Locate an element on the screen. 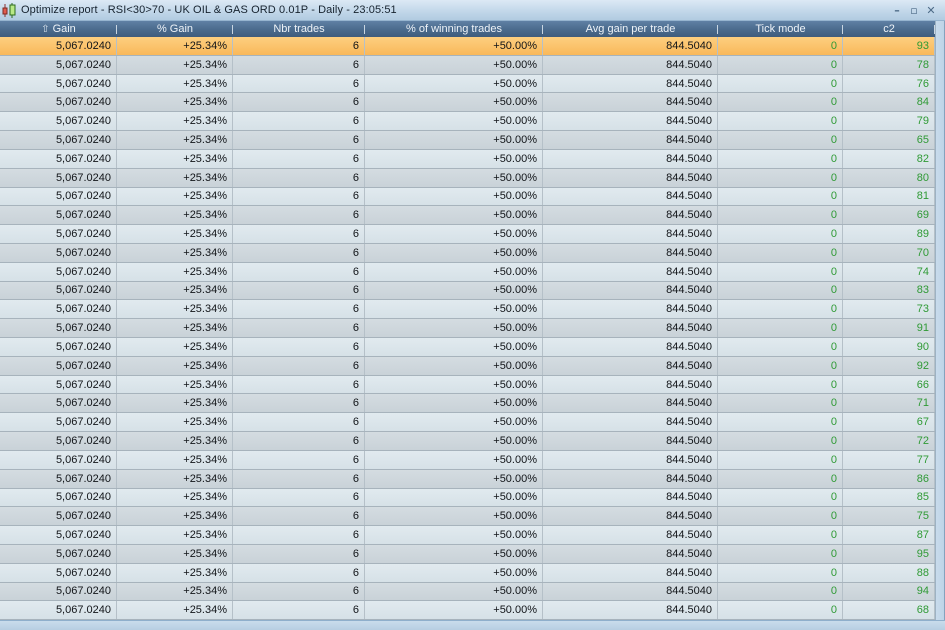 The image size is (945, 630). table-row: 5,067.0240 +25.34% 6 +50.00% 844.5040 0 90 is located at coordinates (467, 347).